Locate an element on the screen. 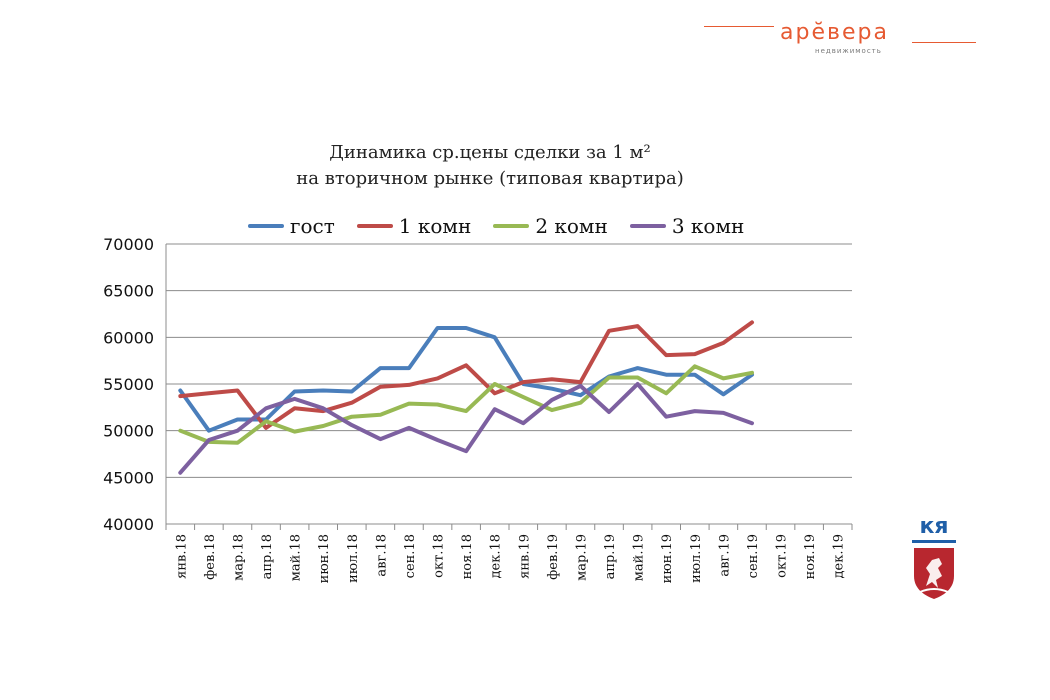 This screenshot has height=700, width=1050. x-tick-label: май.18 is located at coordinates (296, 557).